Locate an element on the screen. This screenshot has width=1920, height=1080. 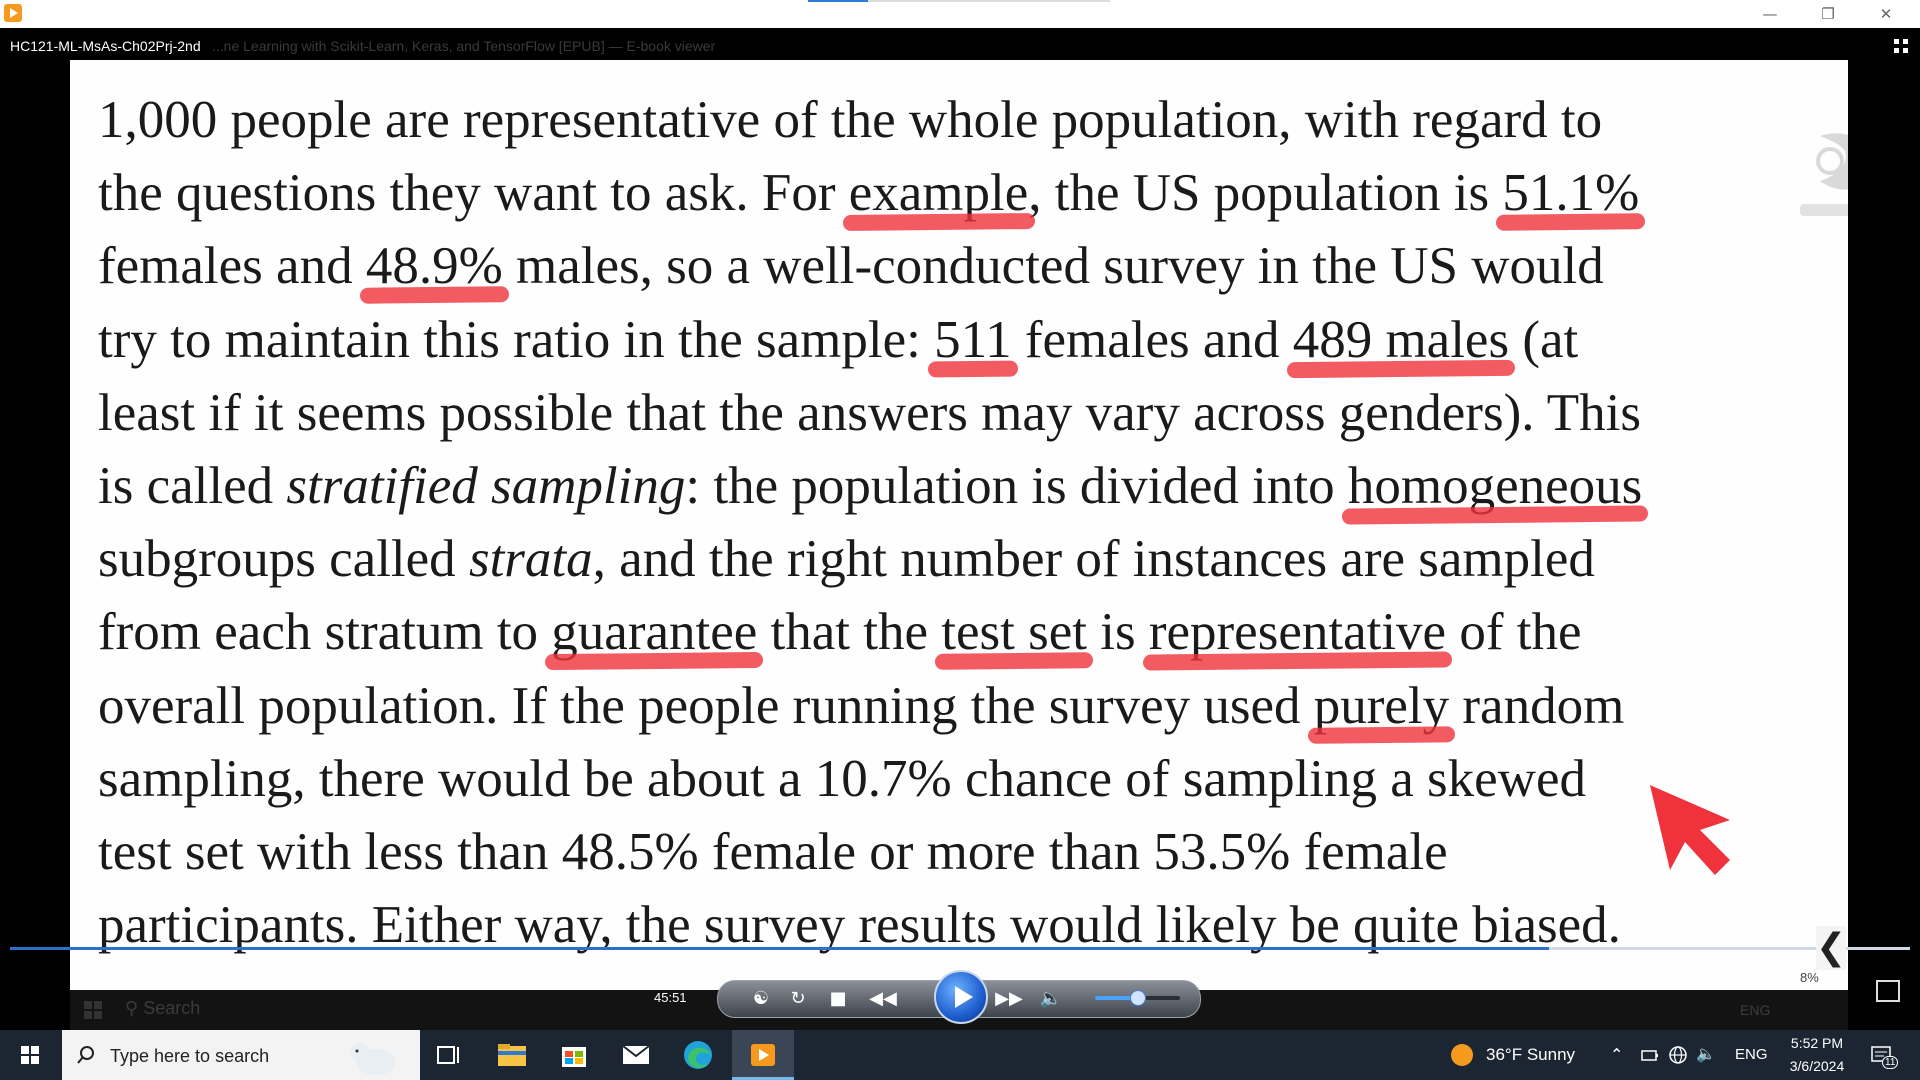
highlighted-phrase: purely is located at coordinates (1381, 705).